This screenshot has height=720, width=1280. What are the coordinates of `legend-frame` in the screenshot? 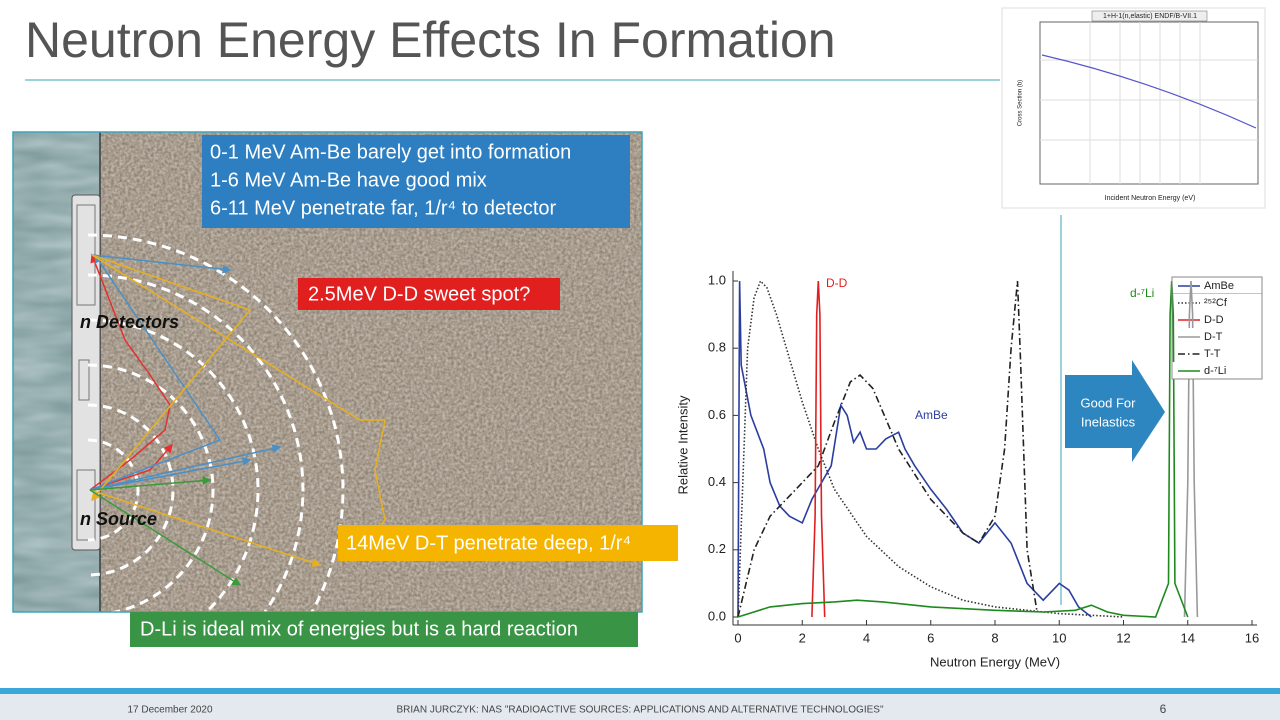 It's located at (1217, 328).